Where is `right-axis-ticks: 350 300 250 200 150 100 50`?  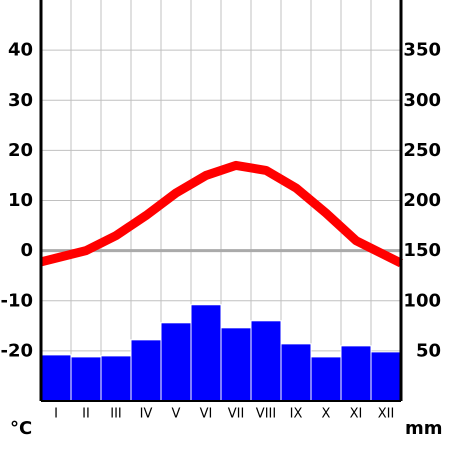
right-axis-ticks: 350 300 250 200 150 100 50 is located at coordinates (422, 201).